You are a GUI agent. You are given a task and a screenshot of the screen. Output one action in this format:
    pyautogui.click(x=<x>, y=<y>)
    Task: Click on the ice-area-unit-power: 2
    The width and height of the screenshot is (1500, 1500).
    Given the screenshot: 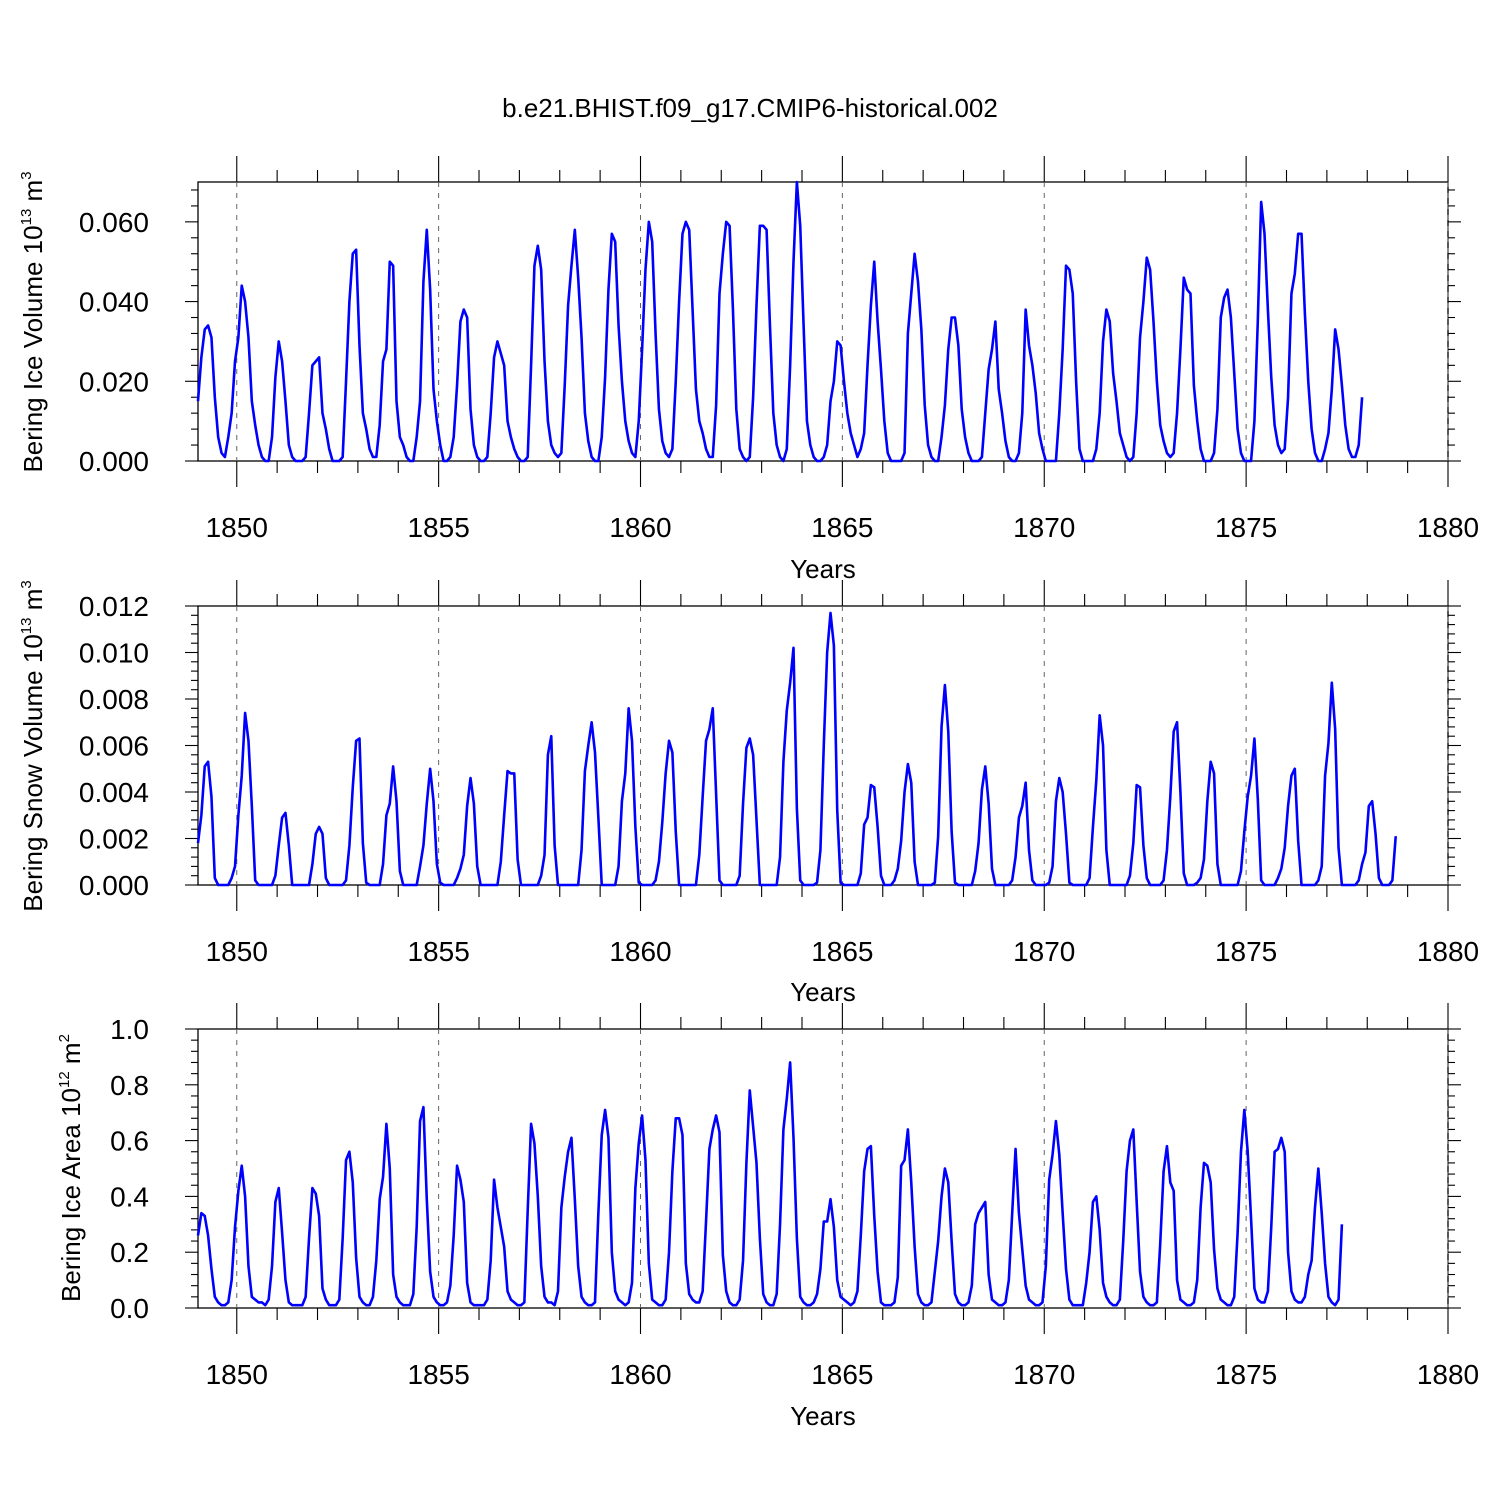 What is the action you would take?
    pyautogui.click(x=64, y=1038)
    